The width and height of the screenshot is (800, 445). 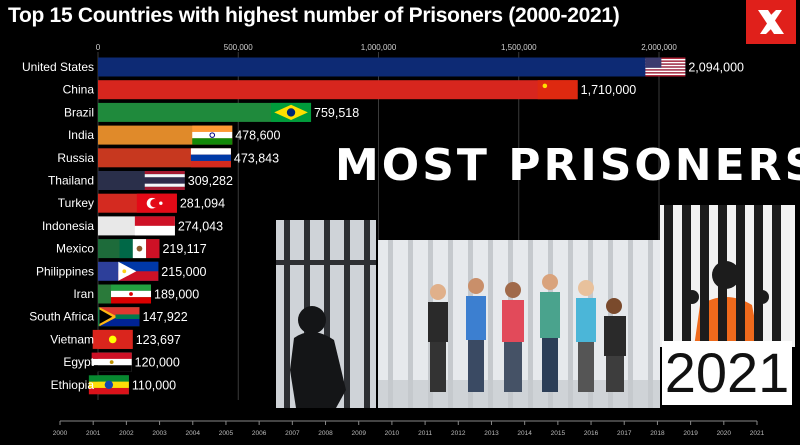 I want to click on timeline-label: 2018, so click(x=657, y=433).